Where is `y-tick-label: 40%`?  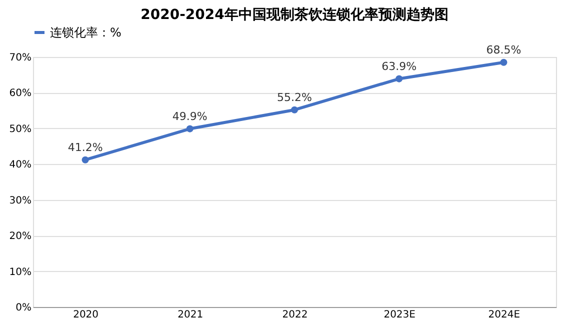 y-tick-label: 40% is located at coordinates (20, 165).